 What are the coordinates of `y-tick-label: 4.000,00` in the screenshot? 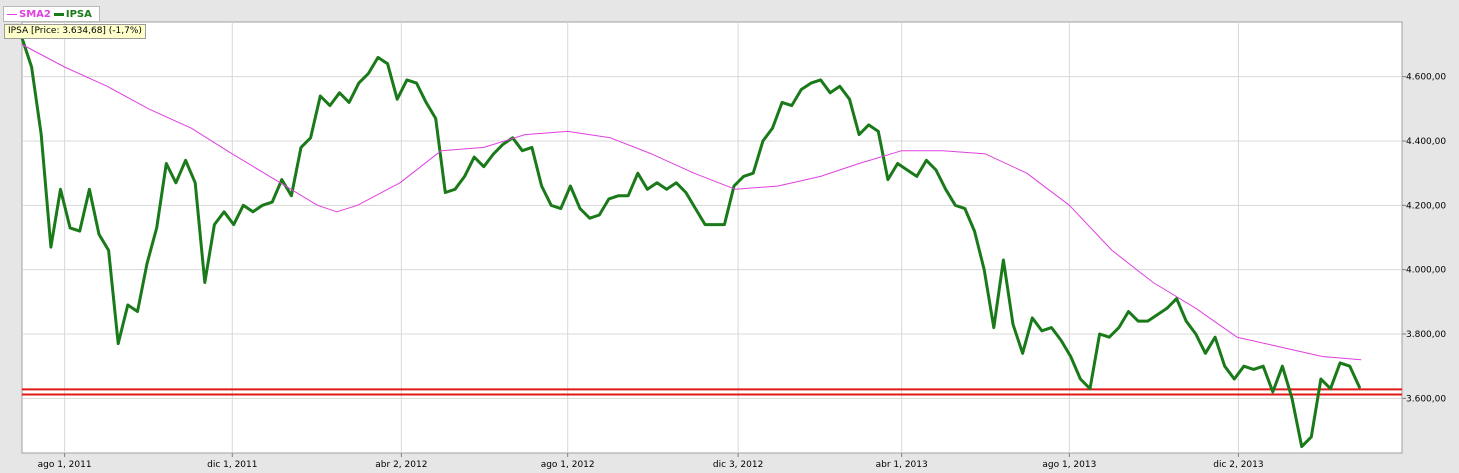 It's located at (1426, 271).